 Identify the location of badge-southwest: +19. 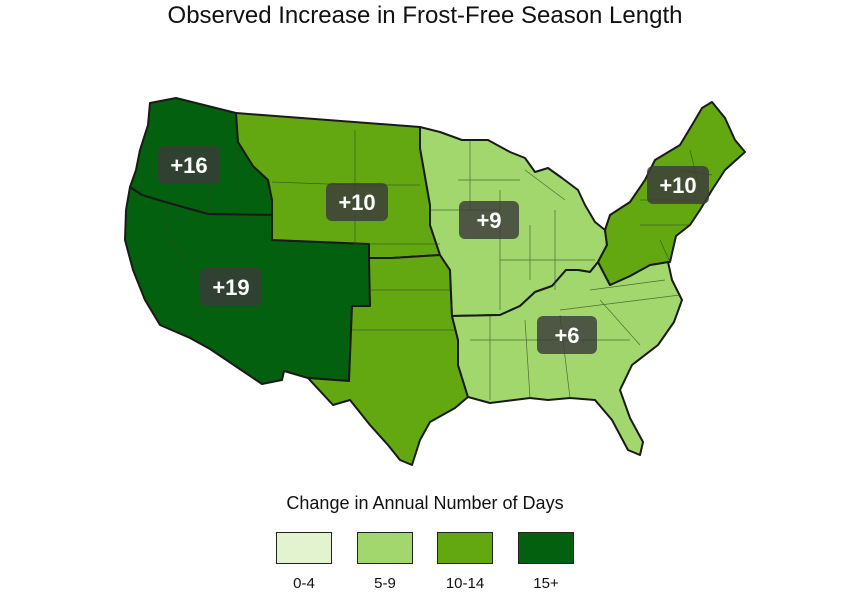
(231, 287).